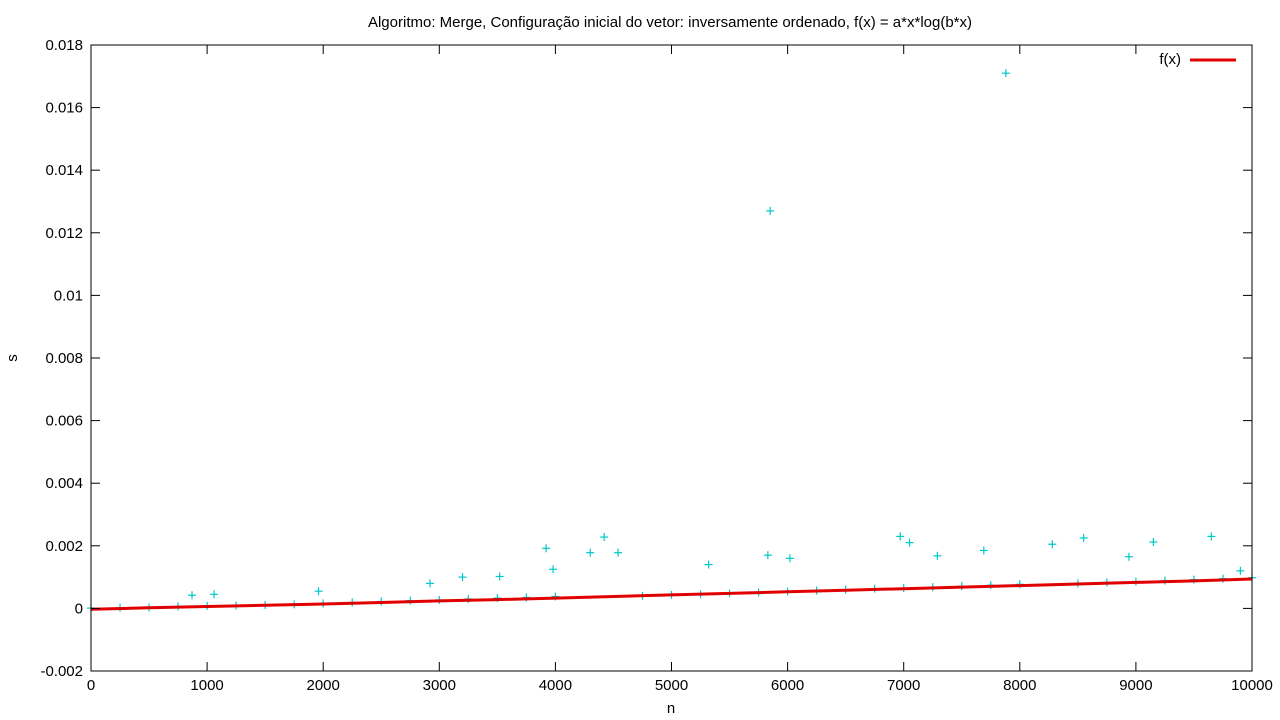  Describe the element at coordinates (64, 483) in the screenshot. I see `y-tick-label: 0.004` at that location.